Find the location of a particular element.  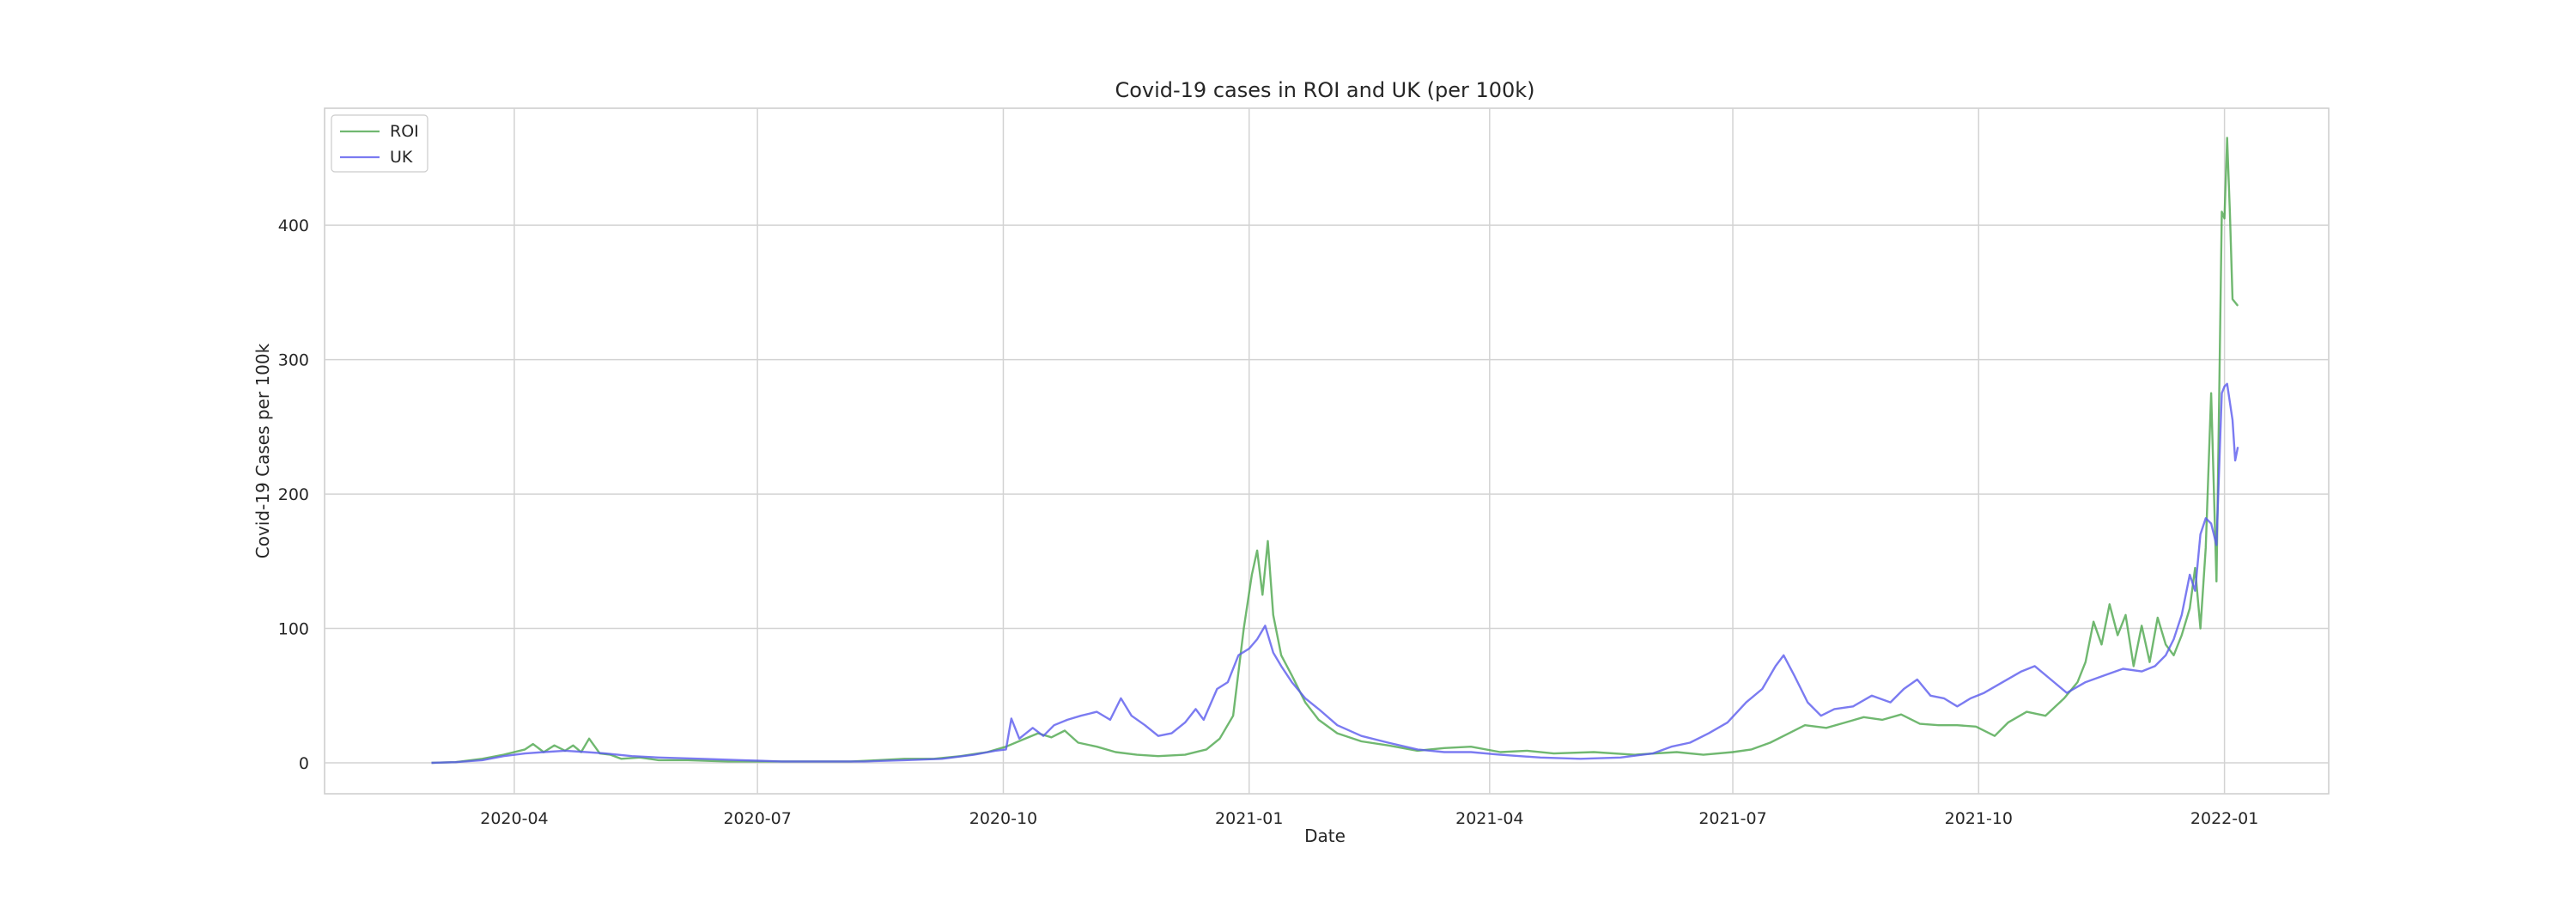

x-tick-label: 2021-07 is located at coordinates (1732, 818).